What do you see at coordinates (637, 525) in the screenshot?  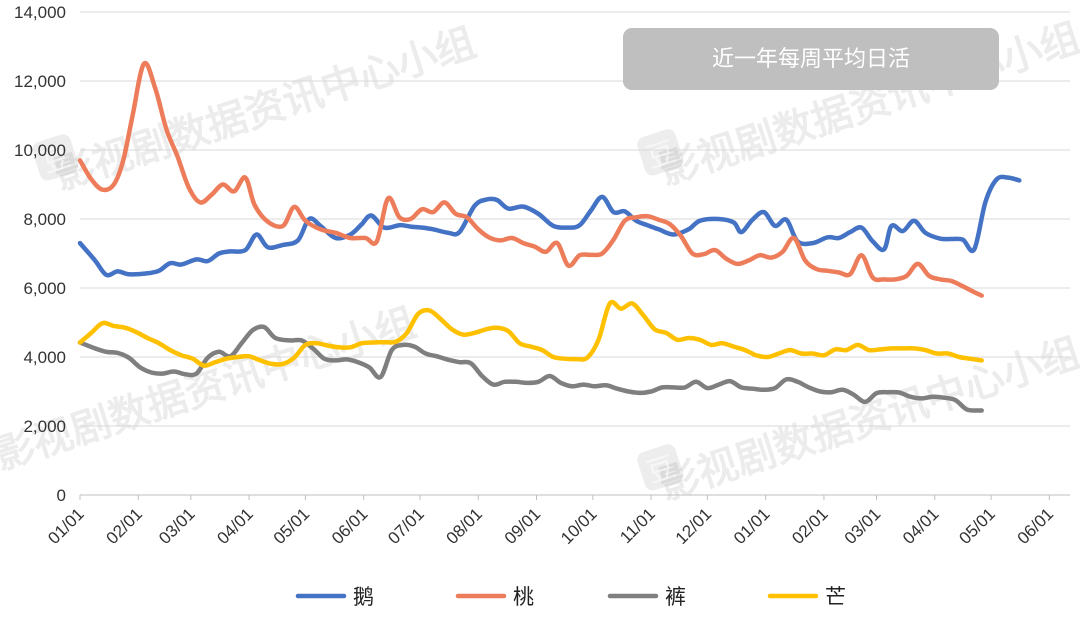 I see `x-tick-label: 11/01` at bounding box center [637, 525].